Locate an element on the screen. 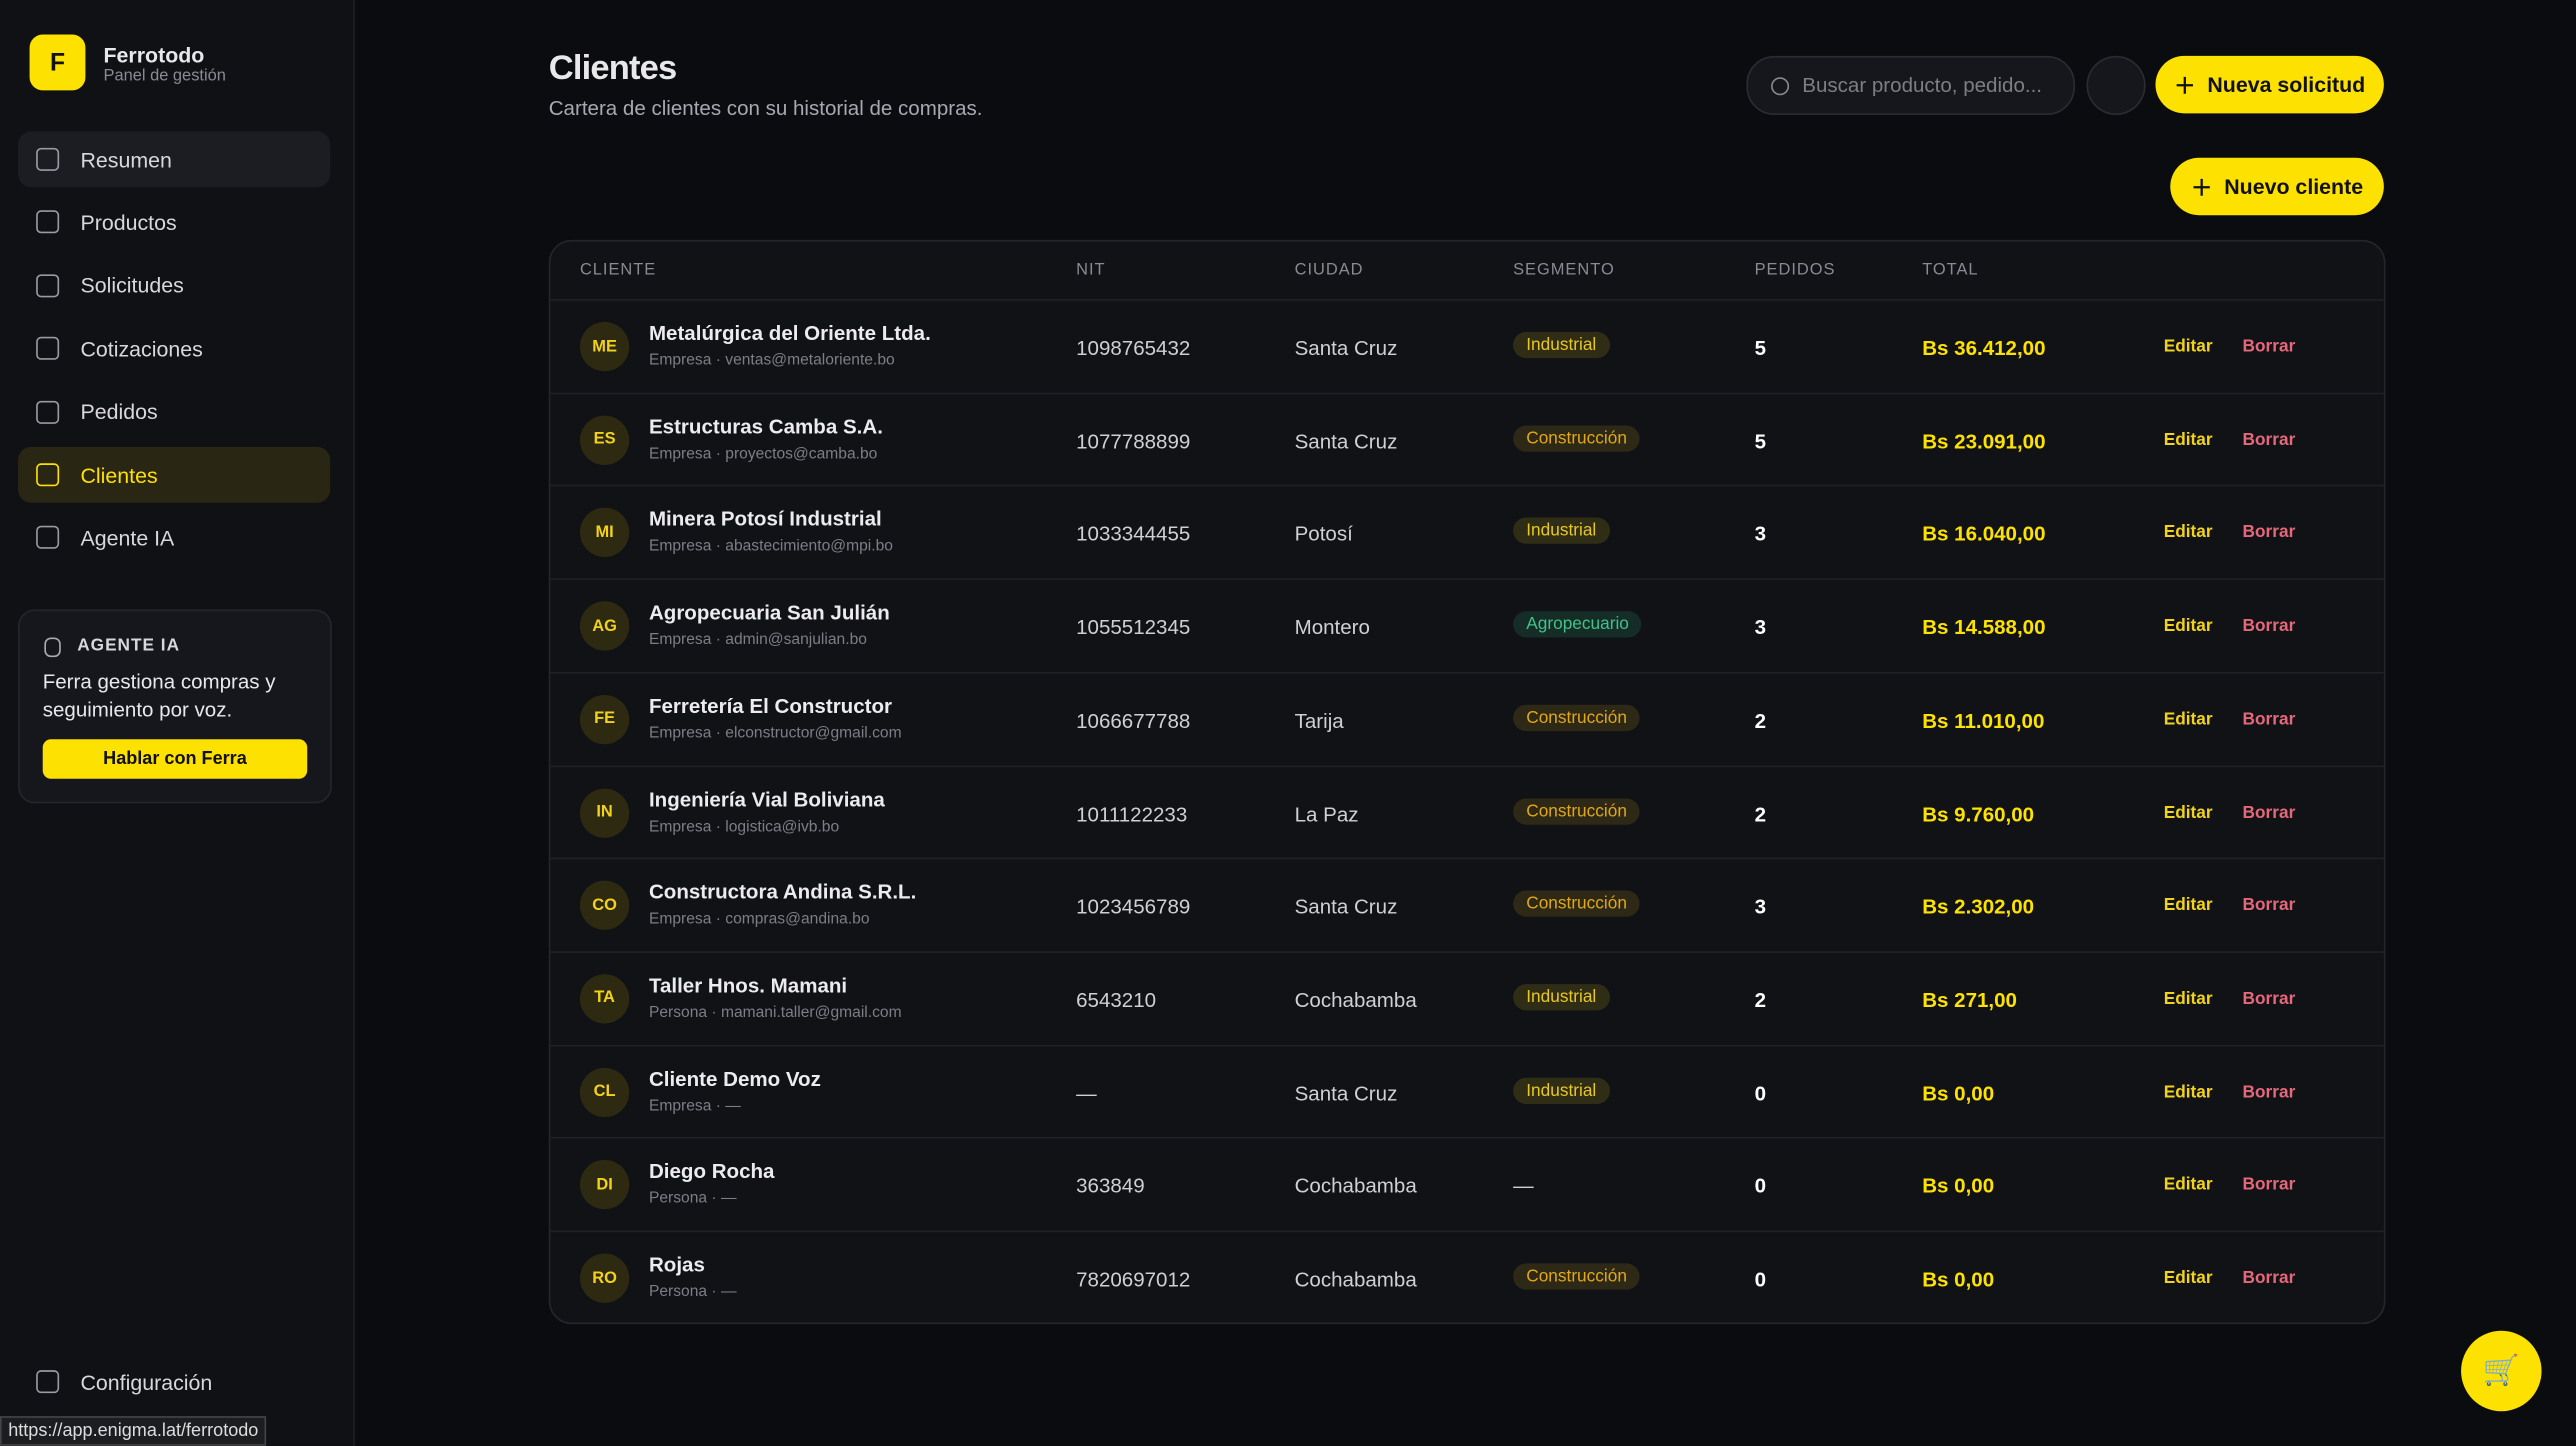  notifications is located at coordinates (2116, 85).